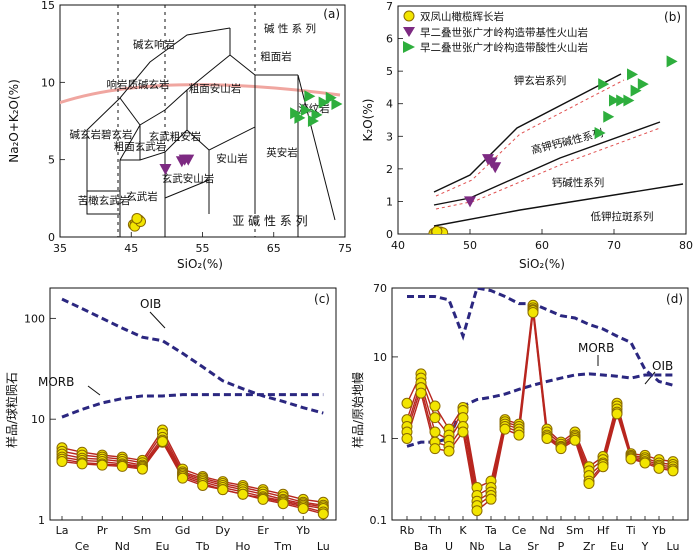 The image size is (700, 560). I want to click on y-axis-label: 样品/球粒陨石, so click(11, 410).